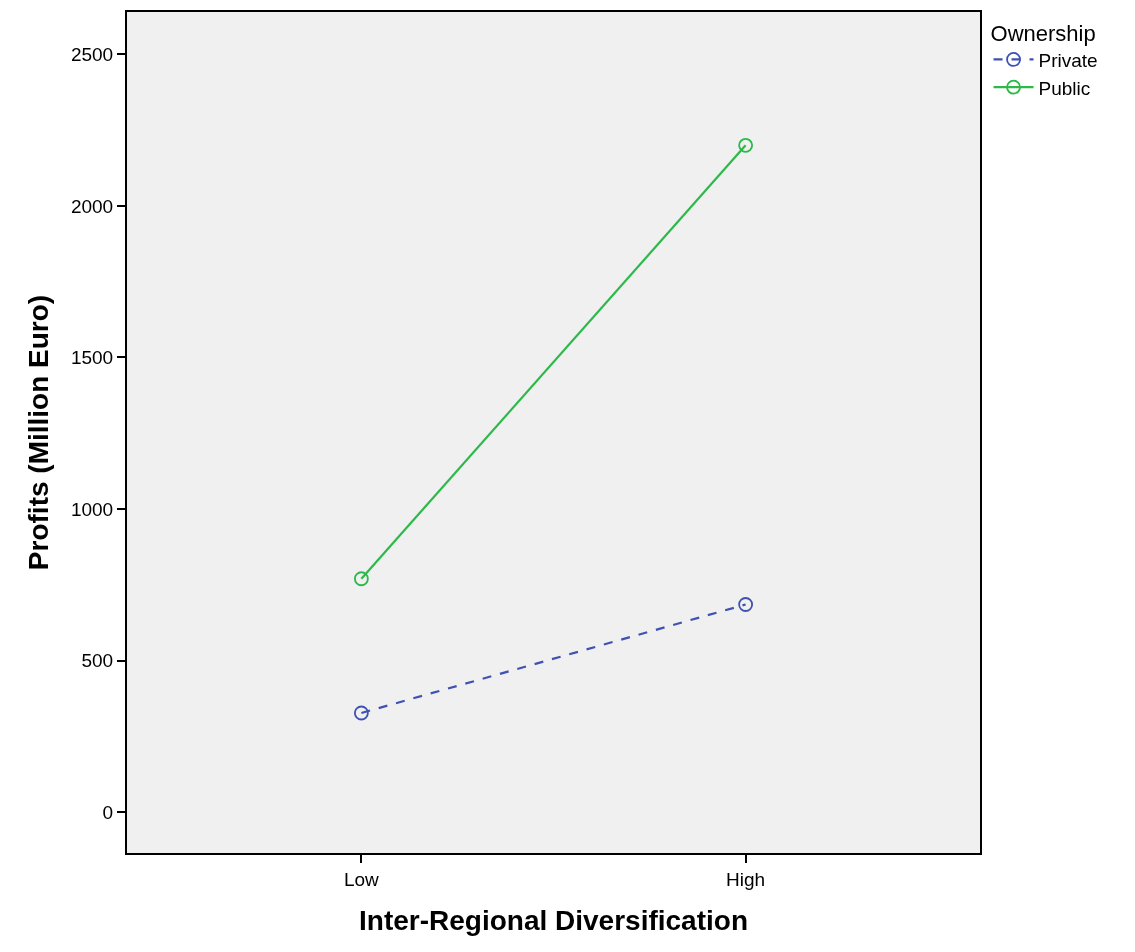 This screenshot has width=1135, height=952. What do you see at coordinates (746, 879) in the screenshot?
I see `x-tick-label: High` at bounding box center [746, 879].